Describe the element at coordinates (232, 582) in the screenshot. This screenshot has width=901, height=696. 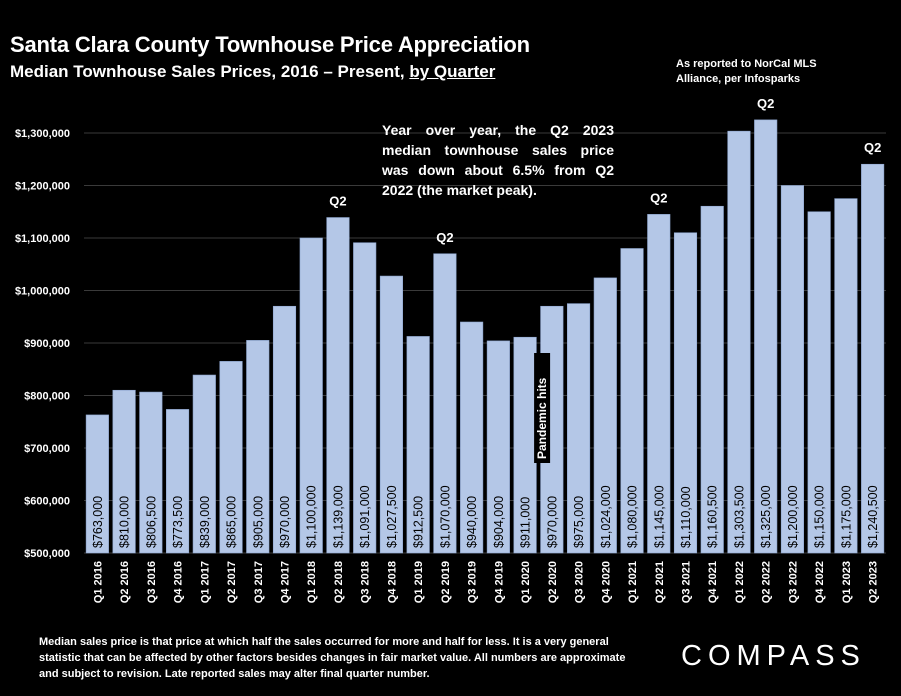
I see `x-tick-label: Q2 2017` at that location.